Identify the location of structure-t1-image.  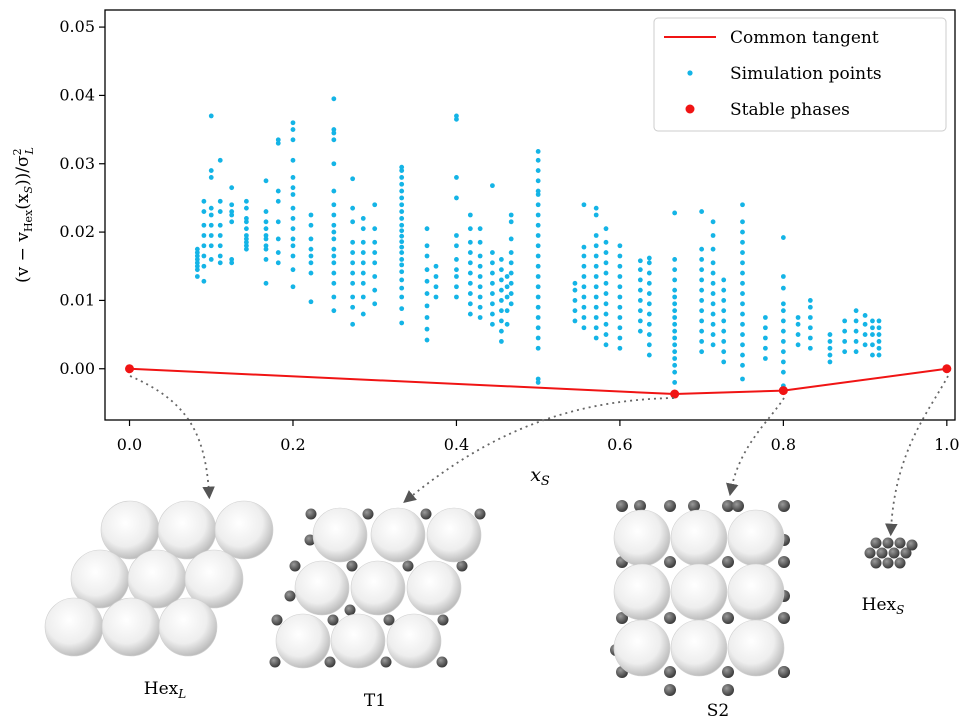
(377, 588).